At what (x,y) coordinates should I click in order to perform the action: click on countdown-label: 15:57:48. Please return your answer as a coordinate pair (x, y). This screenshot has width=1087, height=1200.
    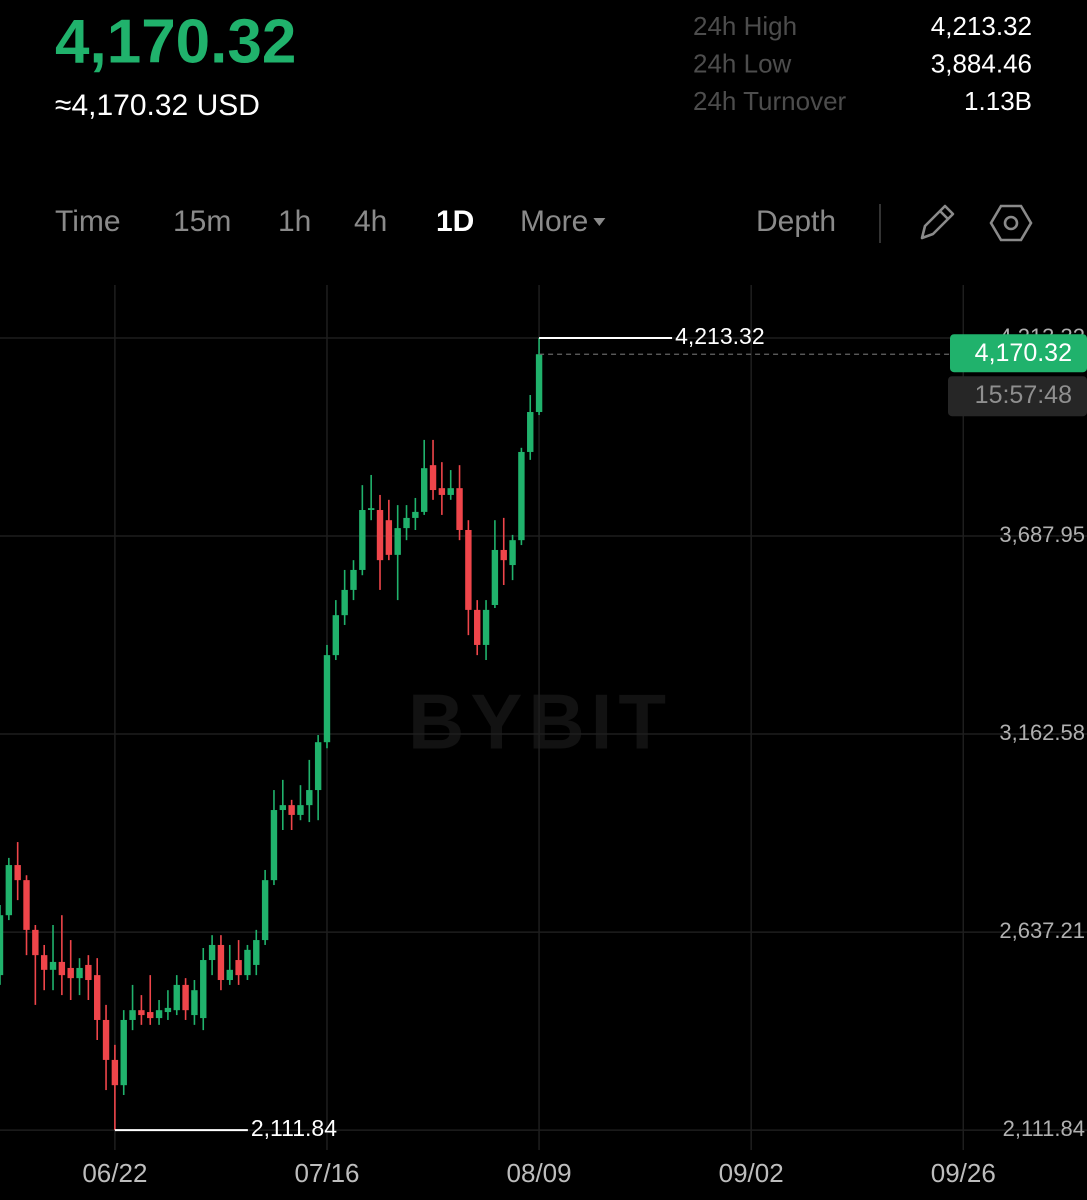
    Looking at the image, I should click on (1023, 395).